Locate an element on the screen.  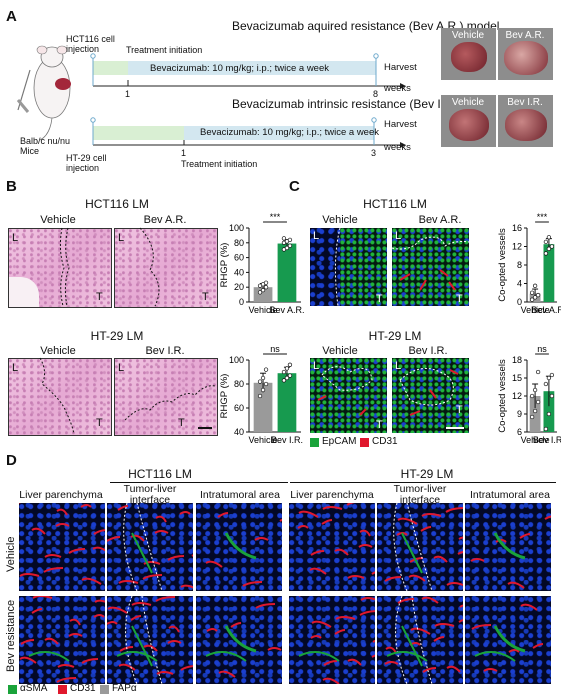
chart2-xtick-label-1: Bev A.R. is located at coordinates (546, 310).